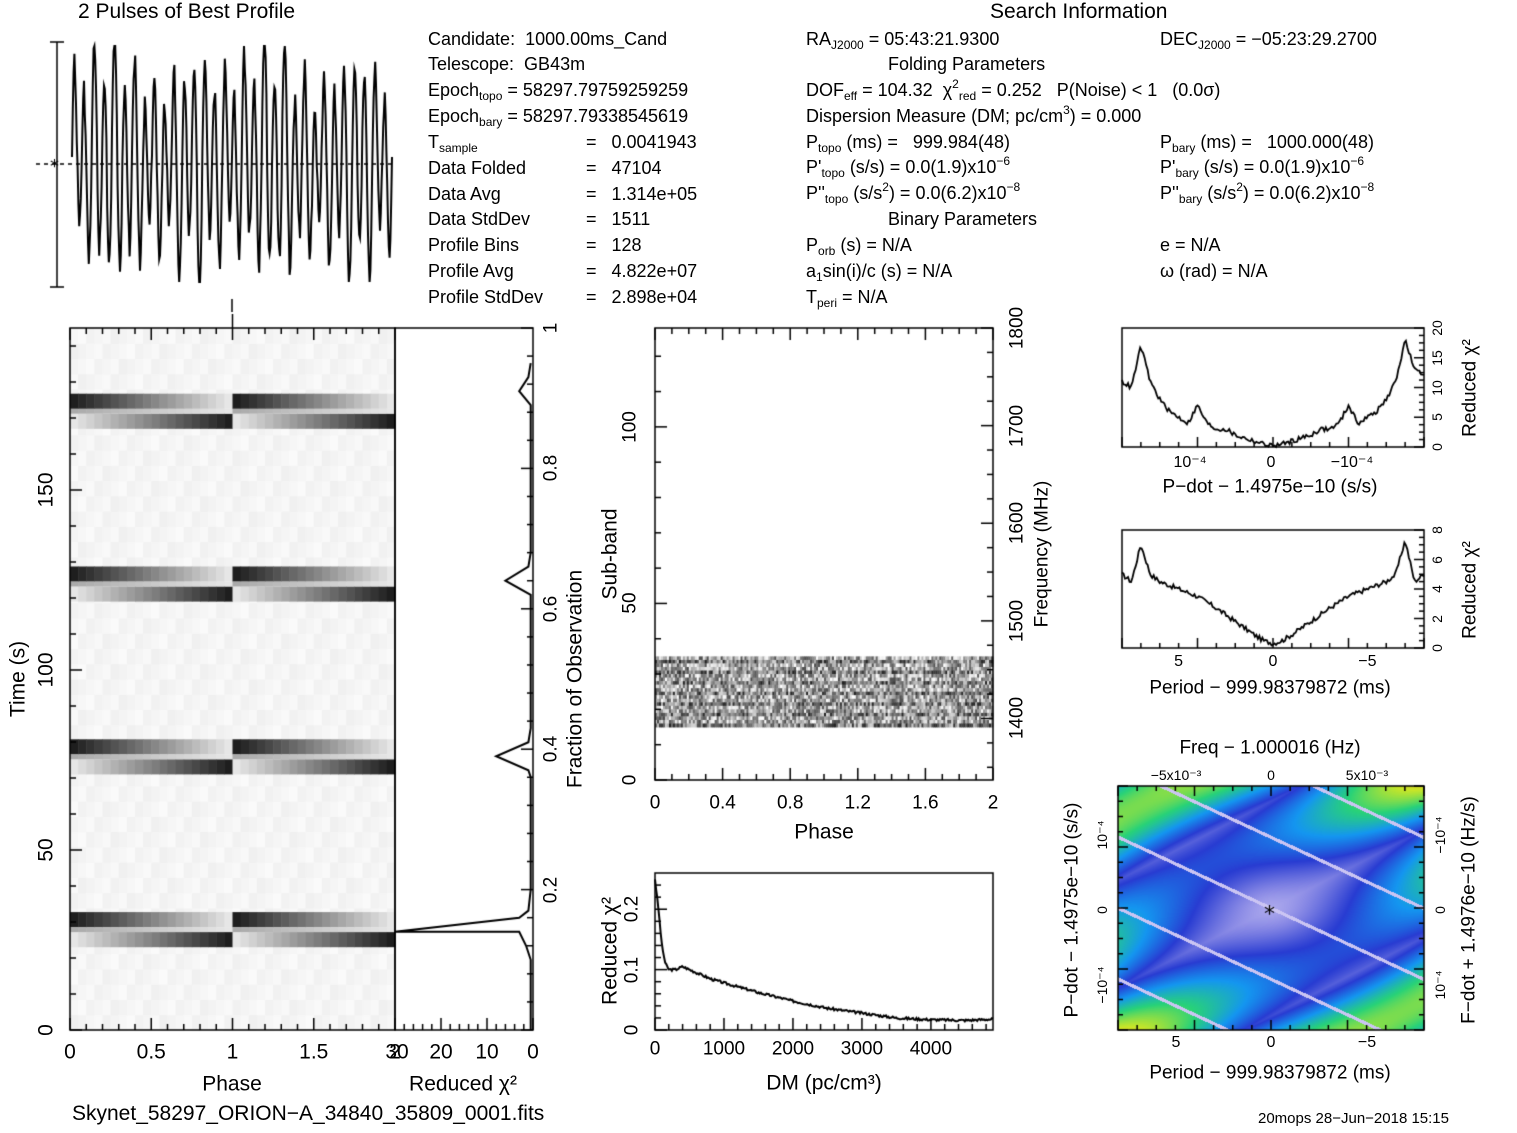 The height and width of the screenshot is (1133, 1517). What do you see at coordinates (908, 142) in the screenshot?
I see `ptopo-line: Ptopo (ms) = 999.984(48)` at bounding box center [908, 142].